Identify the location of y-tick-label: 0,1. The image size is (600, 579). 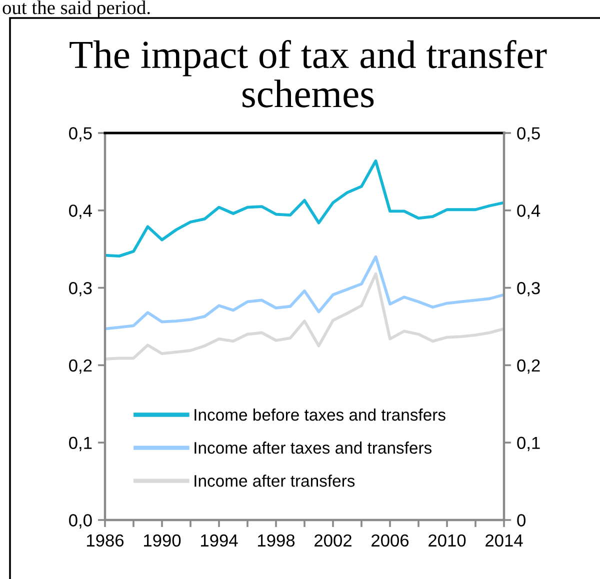
(80, 444).